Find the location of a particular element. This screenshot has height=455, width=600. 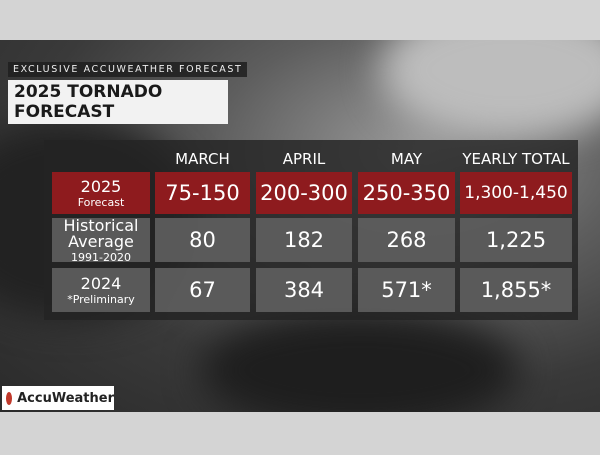

table-cell: 384 is located at coordinates (304, 290).